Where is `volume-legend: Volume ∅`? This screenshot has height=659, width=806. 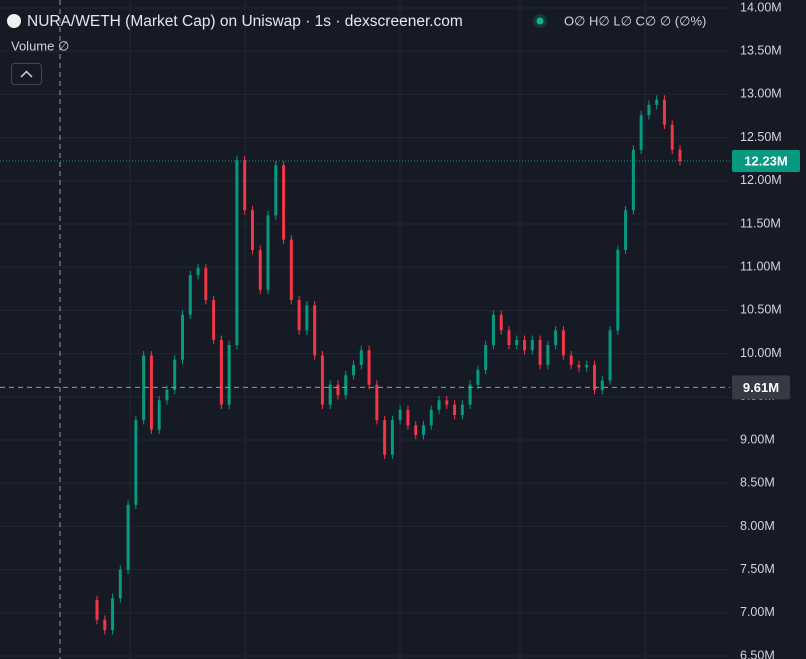 volume-legend: Volume ∅ is located at coordinates (40, 45).